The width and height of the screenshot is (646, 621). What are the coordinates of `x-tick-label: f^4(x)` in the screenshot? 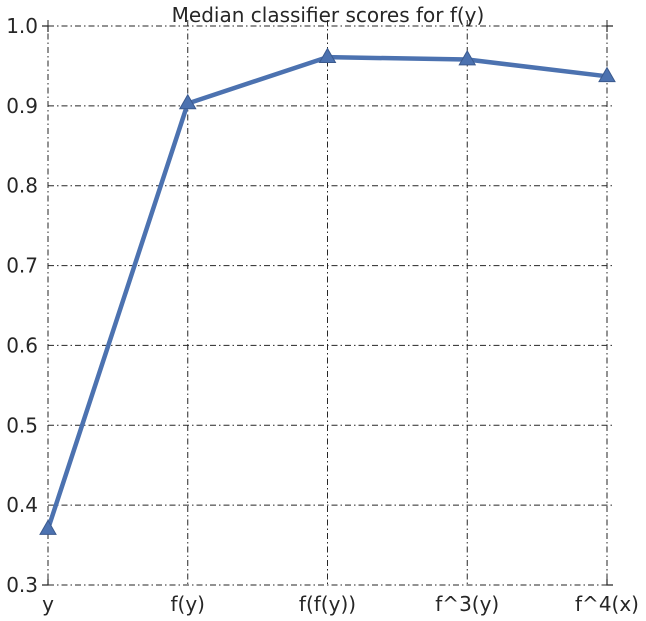 It's located at (607, 604).